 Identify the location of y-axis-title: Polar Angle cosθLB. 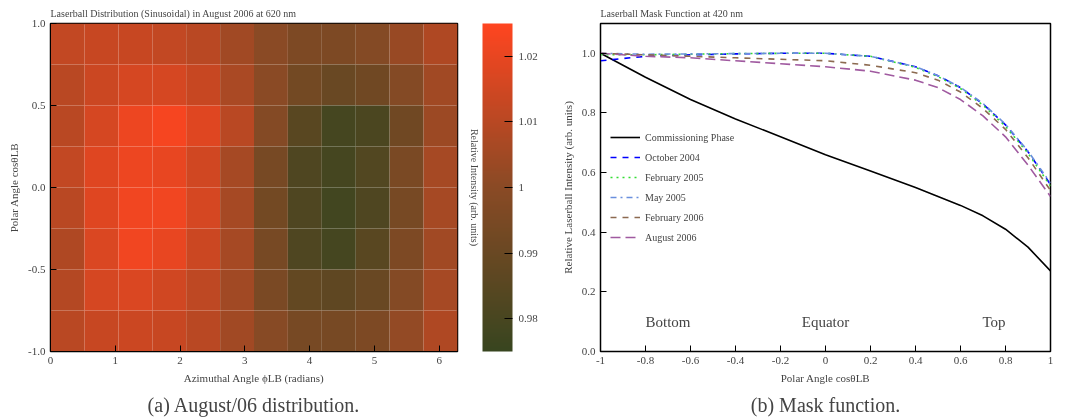
(14, 188).